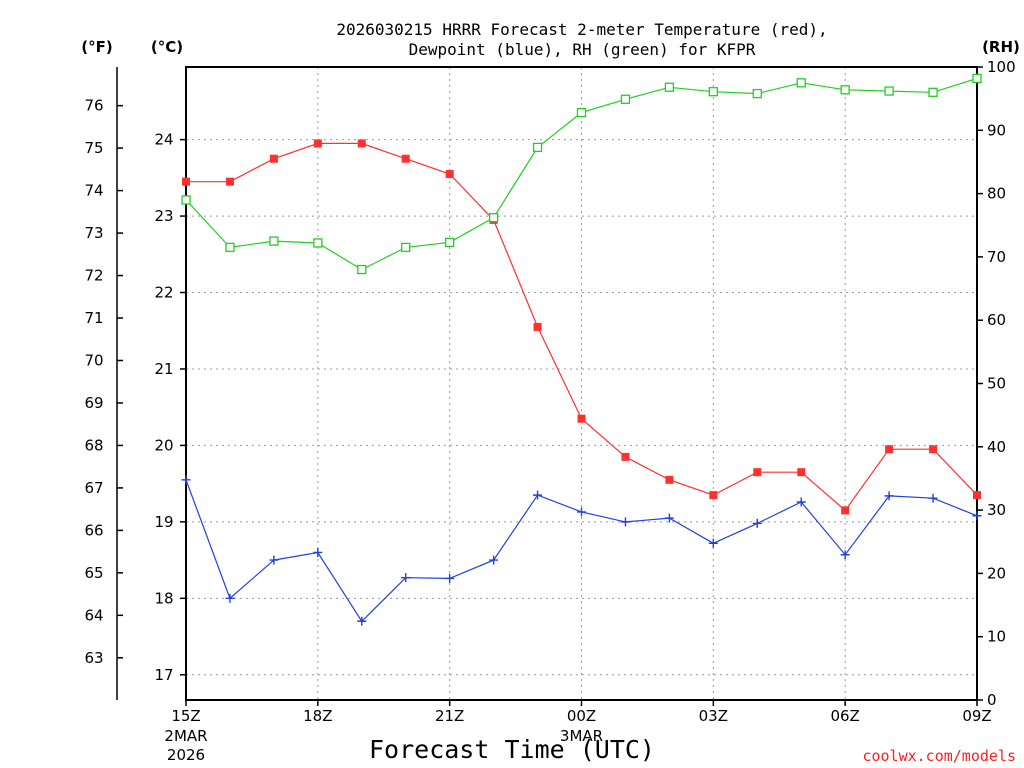 The image size is (1024, 768). Describe the element at coordinates (93, 658) in the screenshot. I see `fahrenheit-tick-label: 63` at that location.